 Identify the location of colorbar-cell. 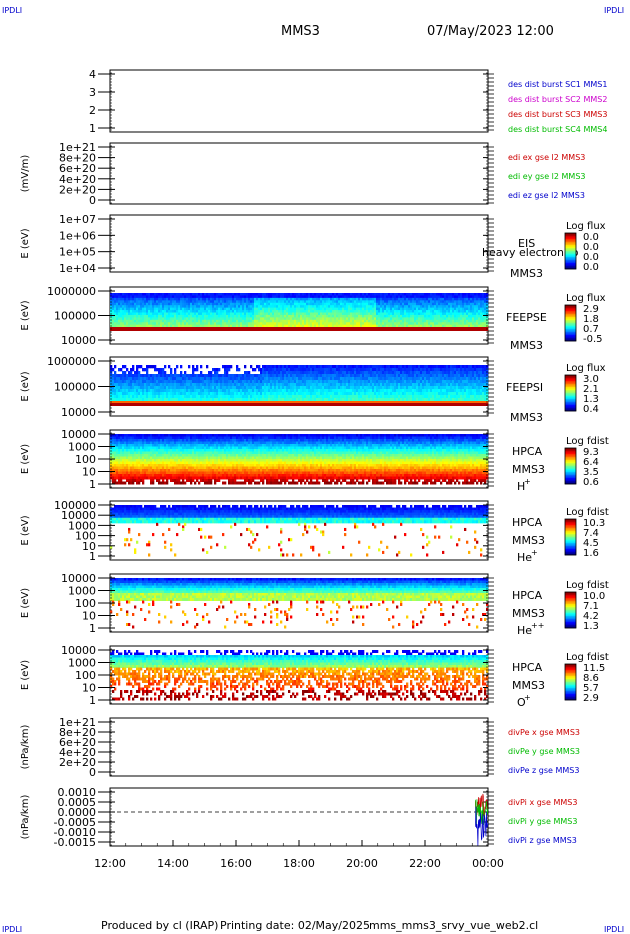
(570, 333).